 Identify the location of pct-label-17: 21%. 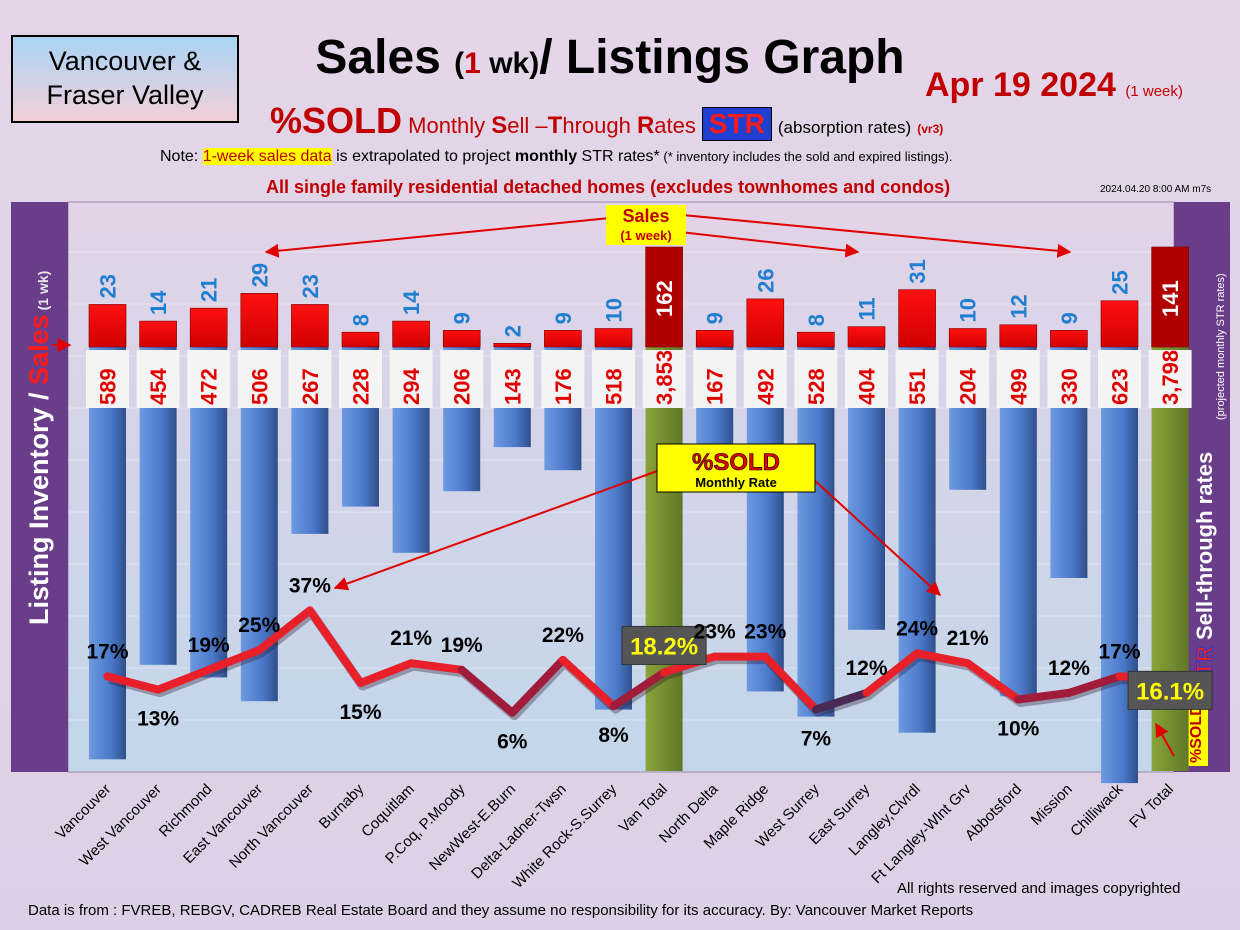
(968, 638).